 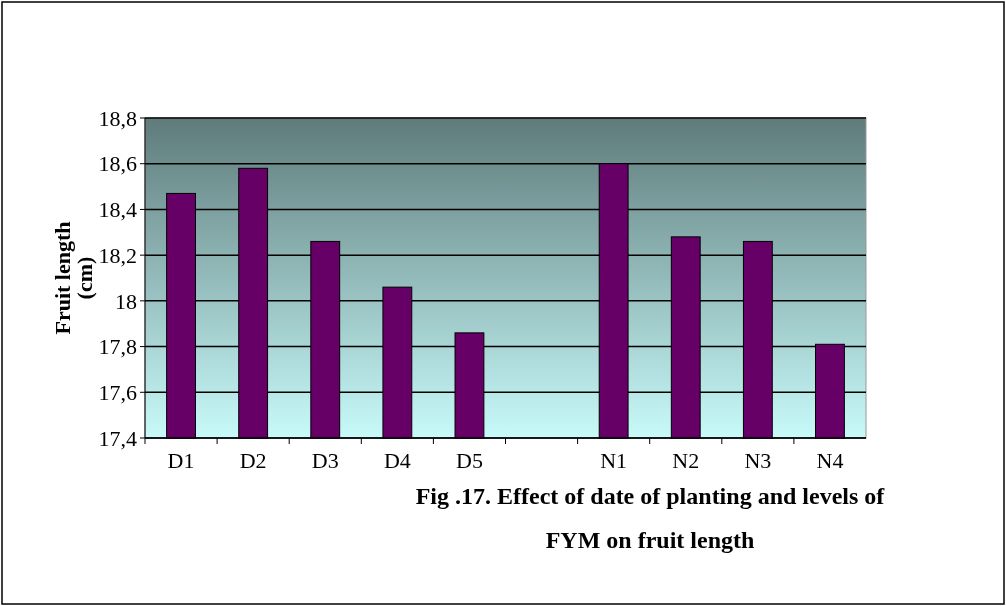 I want to click on x-tick-label: D3, so click(x=325, y=460).